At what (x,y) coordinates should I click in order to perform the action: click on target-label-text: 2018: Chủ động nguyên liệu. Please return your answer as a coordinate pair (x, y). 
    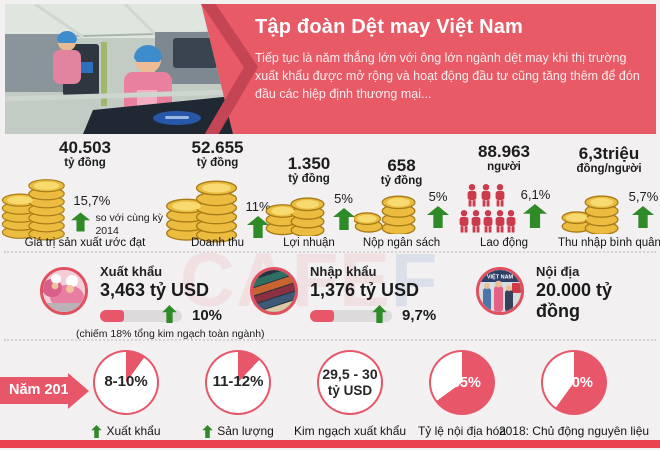
    Looking at the image, I should click on (574, 431).